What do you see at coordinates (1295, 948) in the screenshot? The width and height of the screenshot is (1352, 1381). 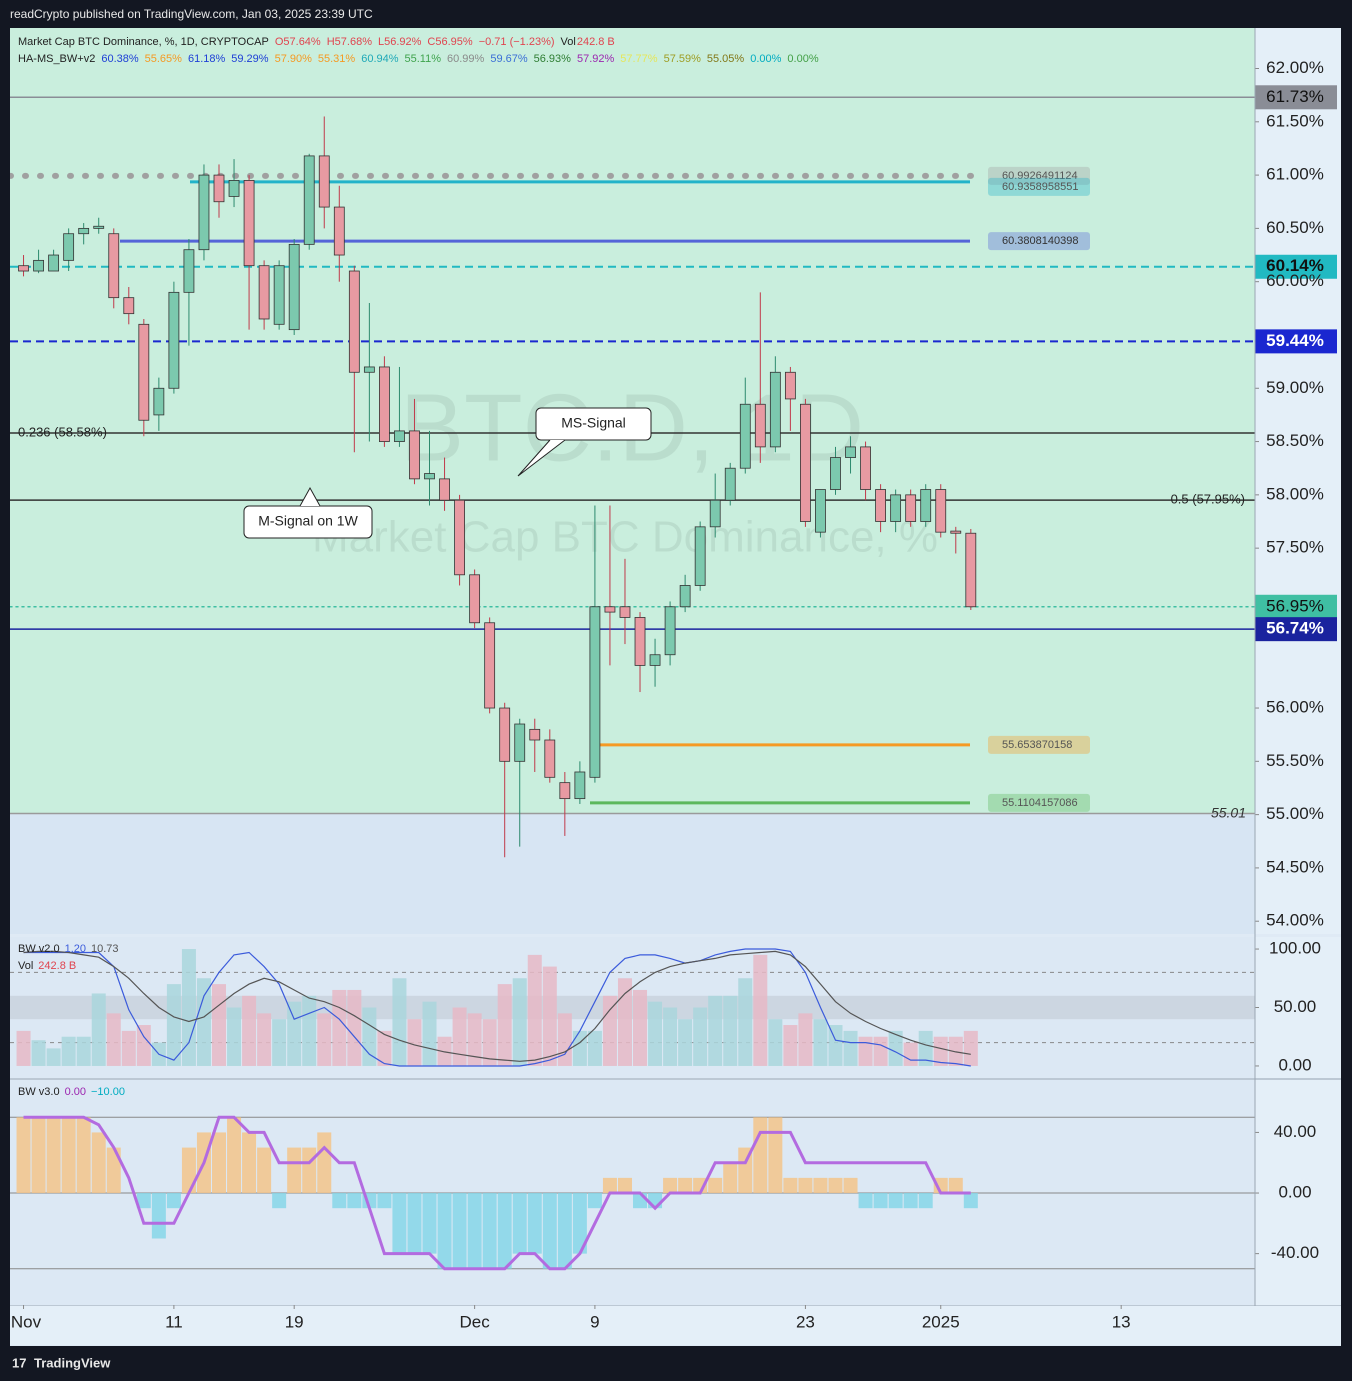 I see `y-tick-label: 100.00` at bounding box center [1295, 948].